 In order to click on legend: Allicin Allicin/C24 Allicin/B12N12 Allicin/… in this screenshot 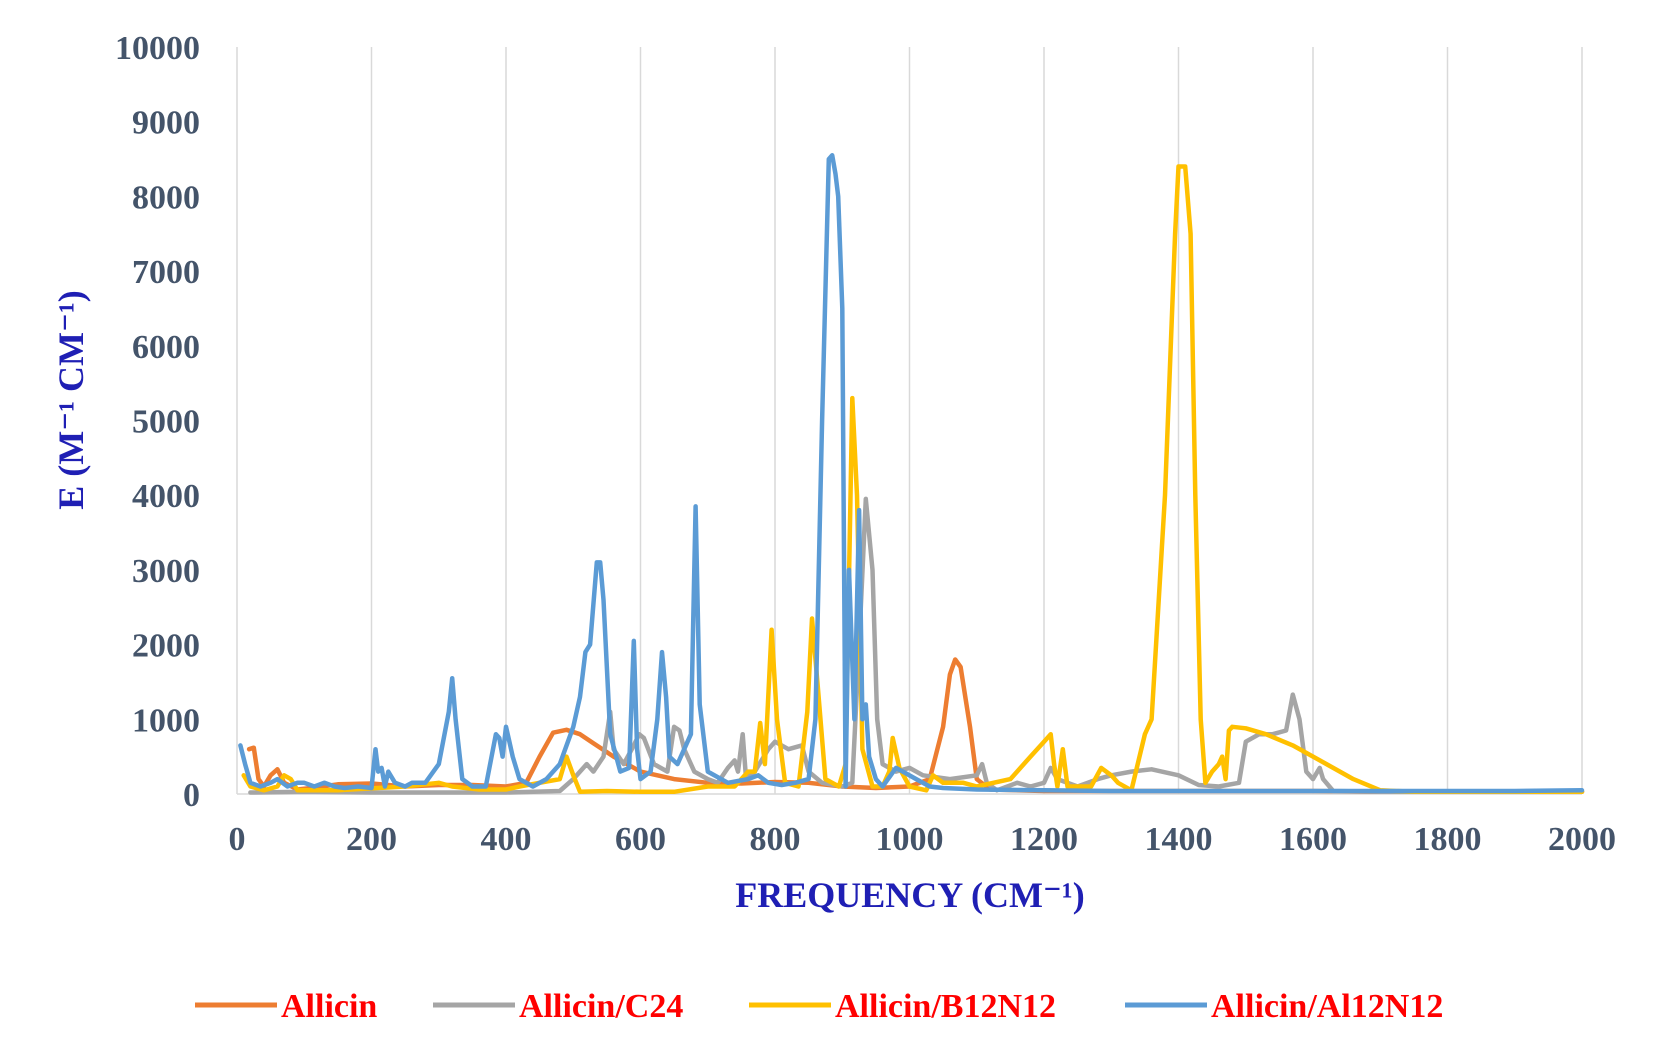, I will do `click(819, 1006)`.